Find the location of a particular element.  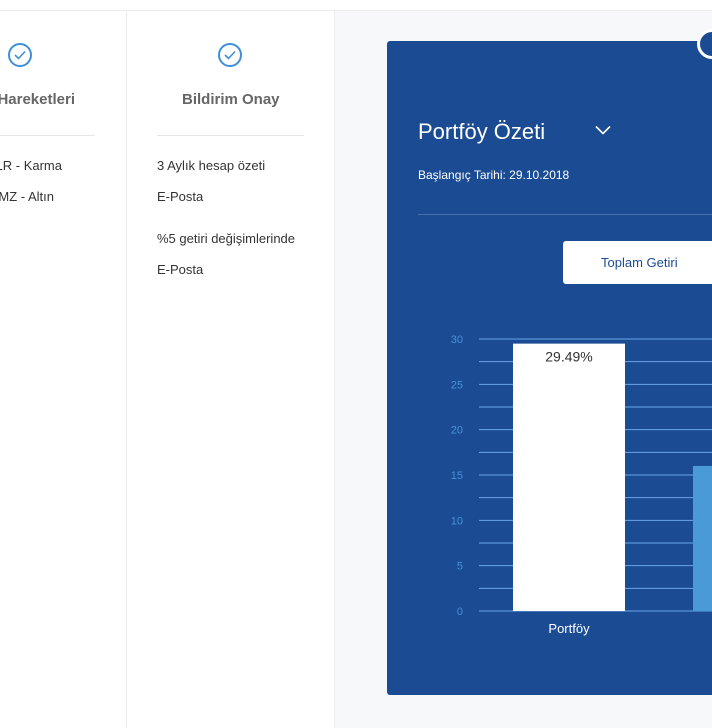

list-item: %5 getiri değişimlerinde is located at coordinates (226, 238).